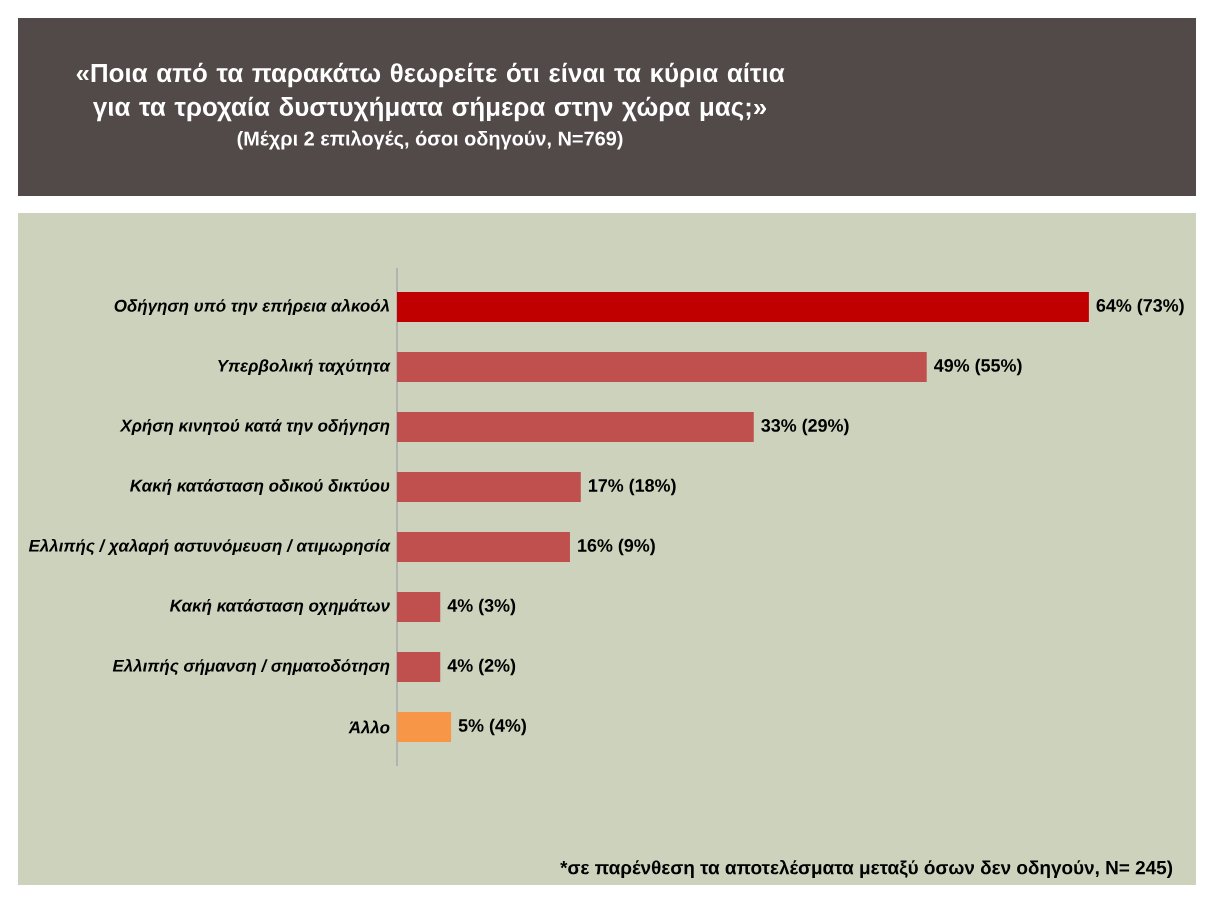  What do you see at coordinates (430, 140) in the screenshot?
I see `chart-subtitle: (Μέχρι 2 επιλογές, όσοι οδηγούν, N=769)` at bounding box center [430, 140].